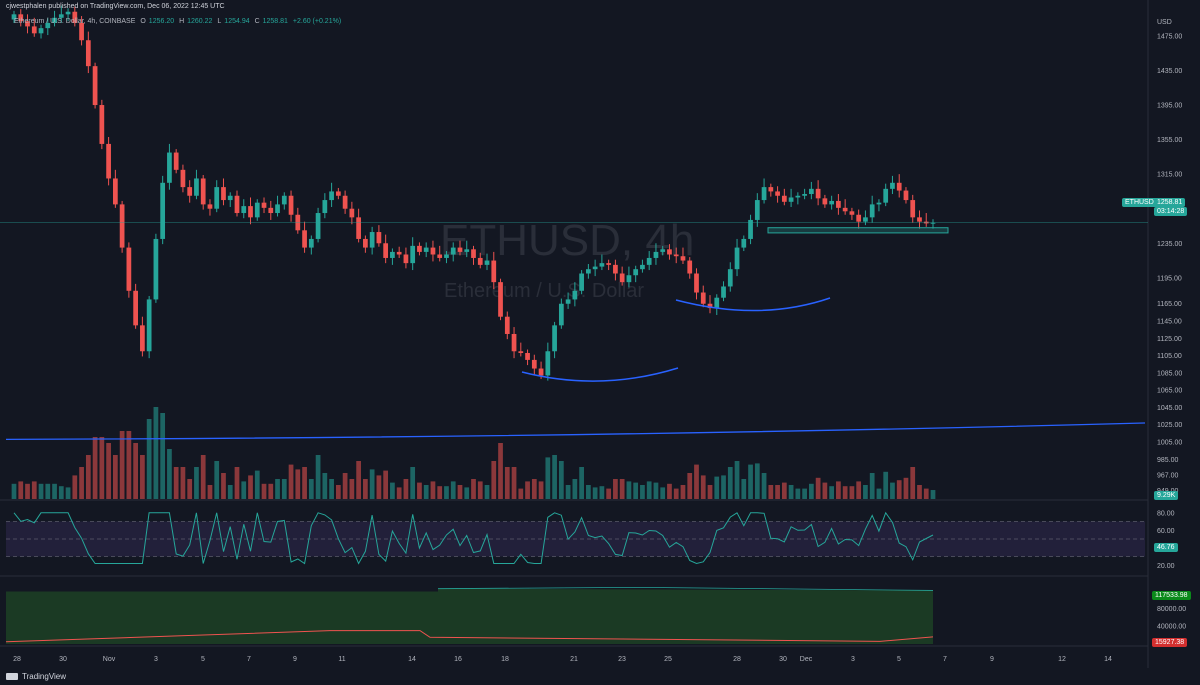 The width and height of the screenshot is (1200, 685). Describe the element at coordinates (505, 659) in the screenshot. I see `time-tick-label: 18` at that location.